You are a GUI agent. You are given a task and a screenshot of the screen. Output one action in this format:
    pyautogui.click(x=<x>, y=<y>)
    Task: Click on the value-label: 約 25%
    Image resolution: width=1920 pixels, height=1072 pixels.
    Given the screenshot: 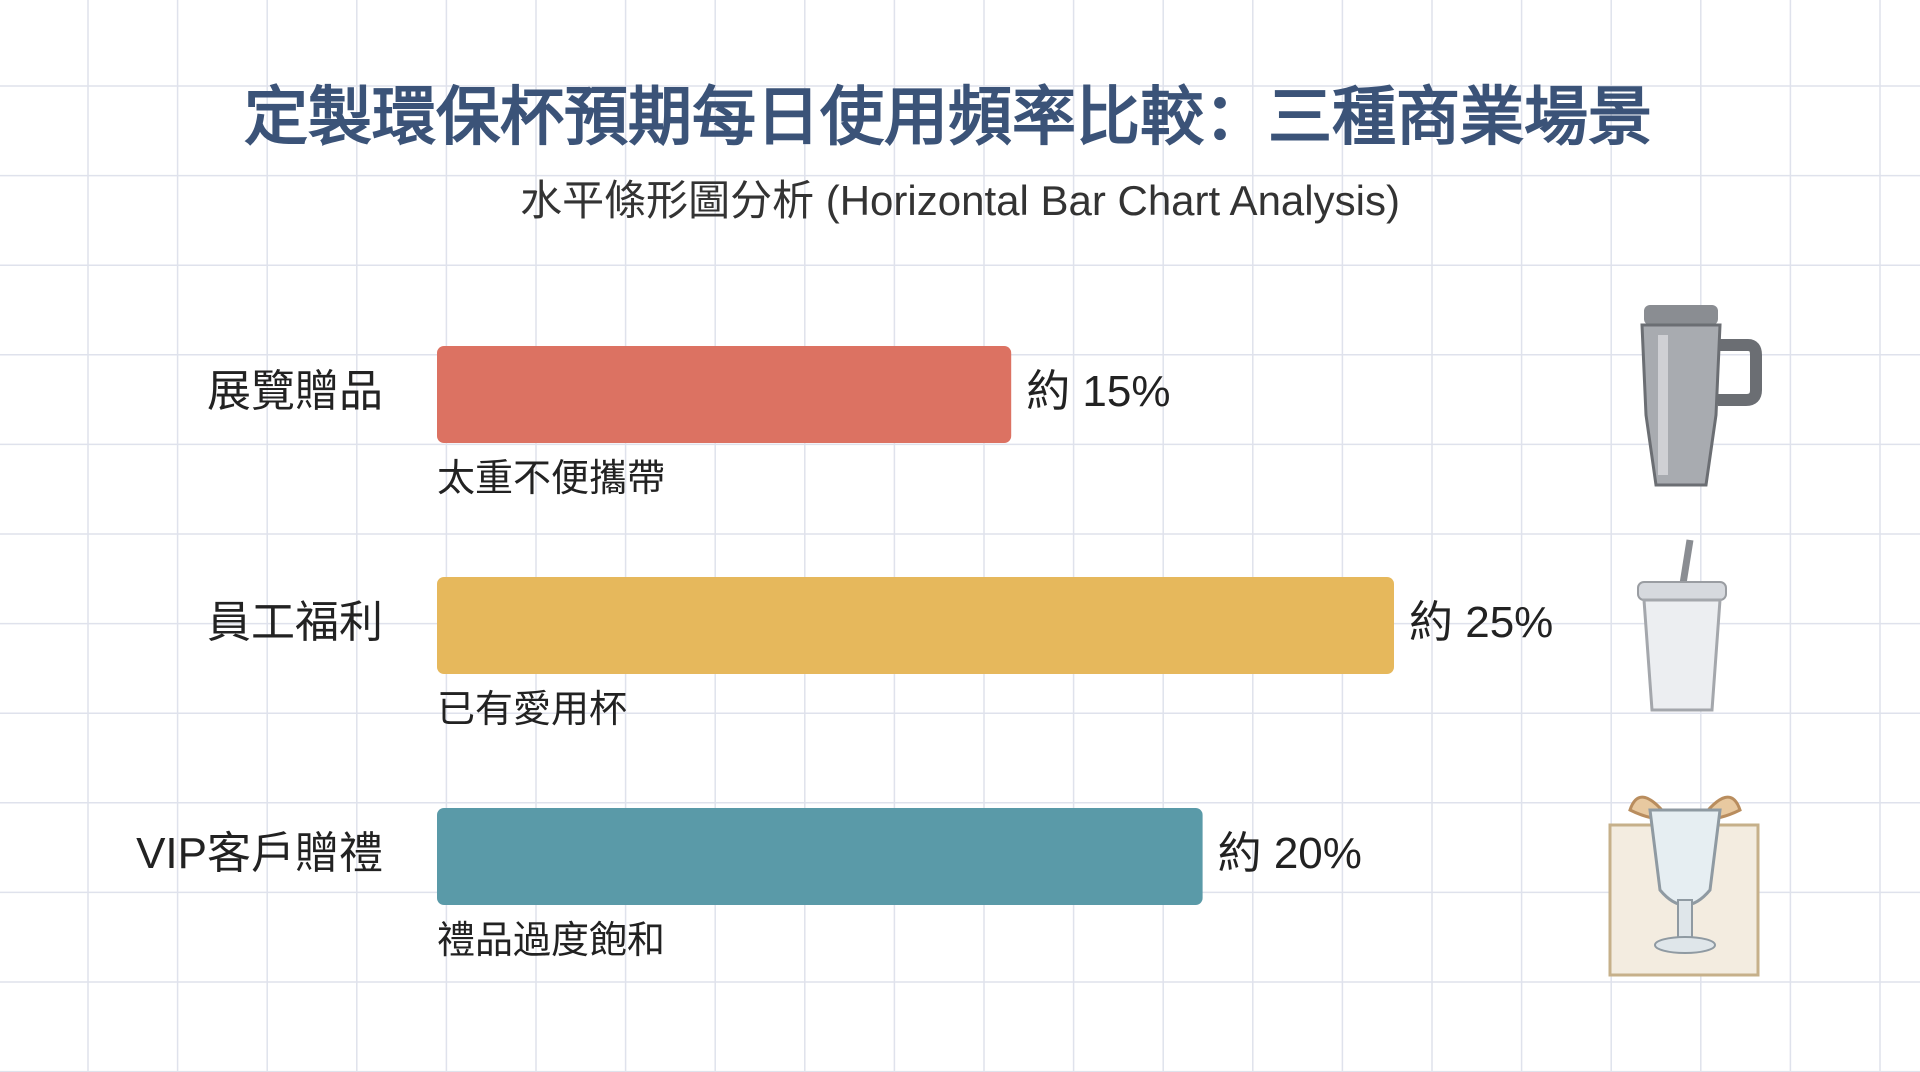 What is the action you would take?
    pyautogui.click(x=1481, y=622)
    